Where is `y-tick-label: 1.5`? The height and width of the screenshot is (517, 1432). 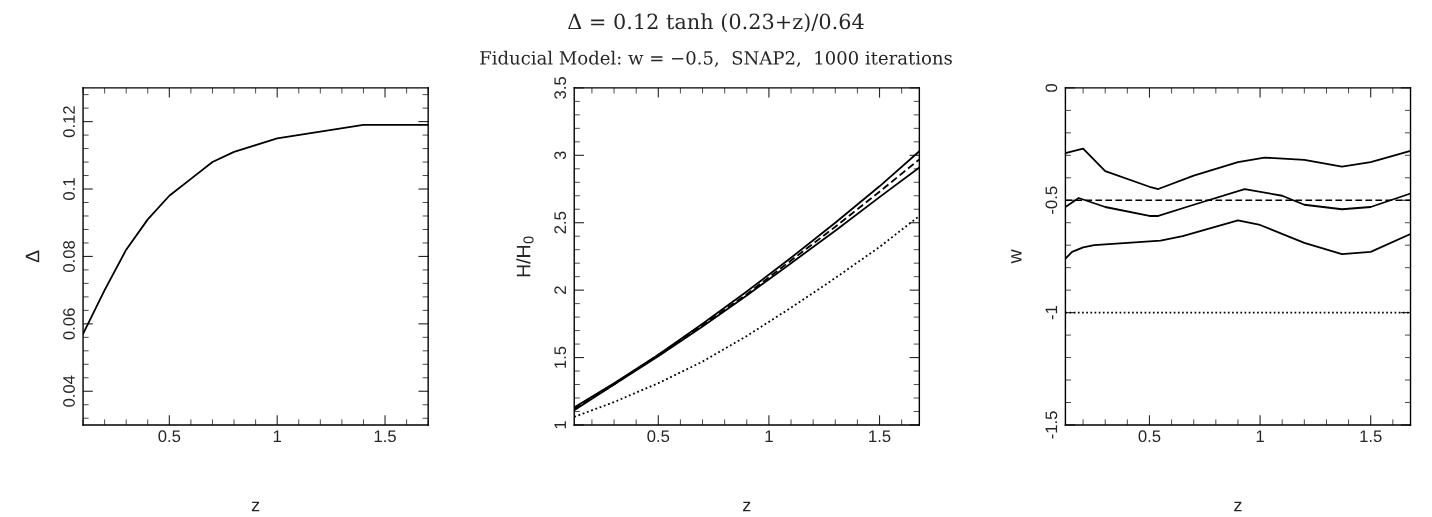 y-tick-label: 1.5 is located at coordinates (560, 357).